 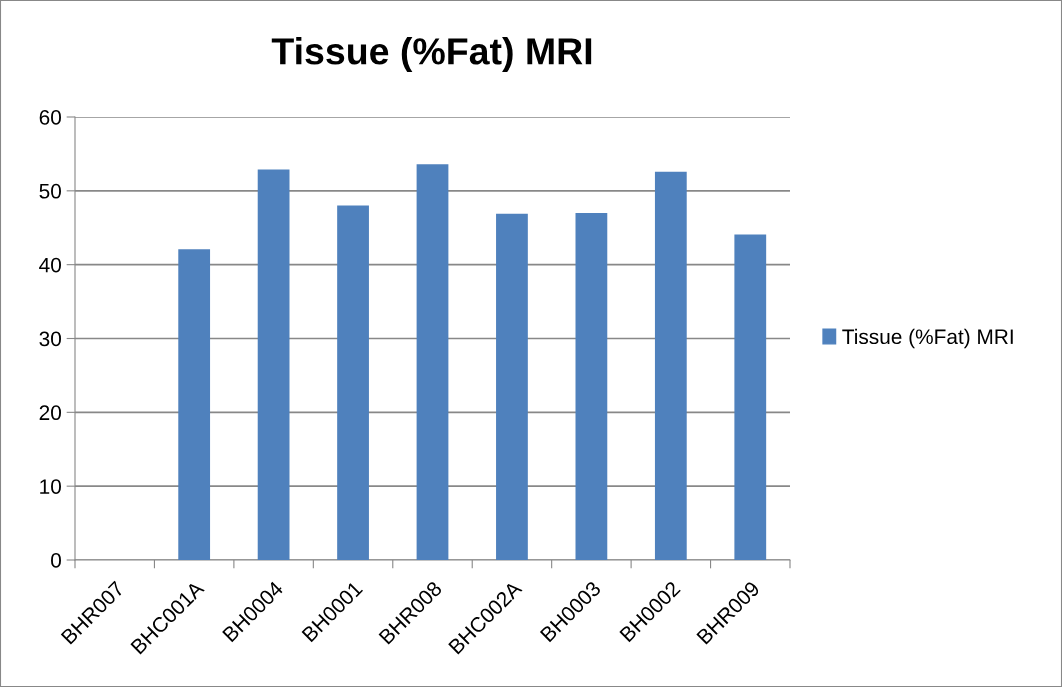 What do you see at coordinates (50, 413) in the screenshot?
I see `y-tick-label: 20` at bounding box center [50, 413].